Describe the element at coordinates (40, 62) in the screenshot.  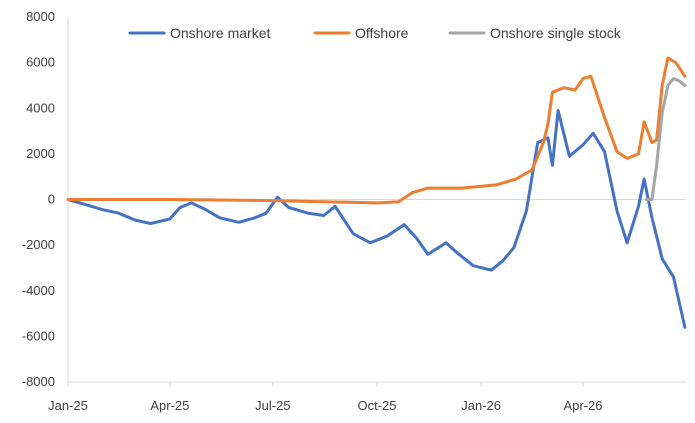
I see `y-tick-label: 6000` at that location.